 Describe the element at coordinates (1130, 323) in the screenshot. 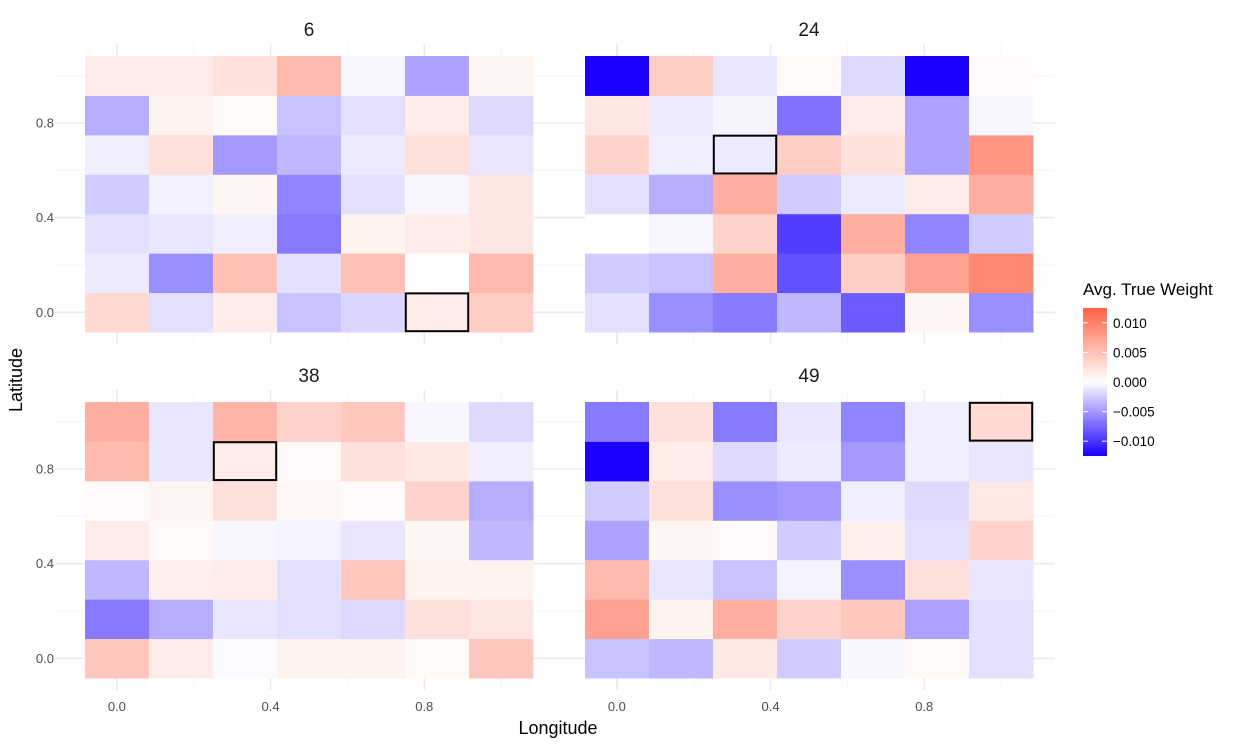

I see `legend-tick-label: 0.010` at that location.